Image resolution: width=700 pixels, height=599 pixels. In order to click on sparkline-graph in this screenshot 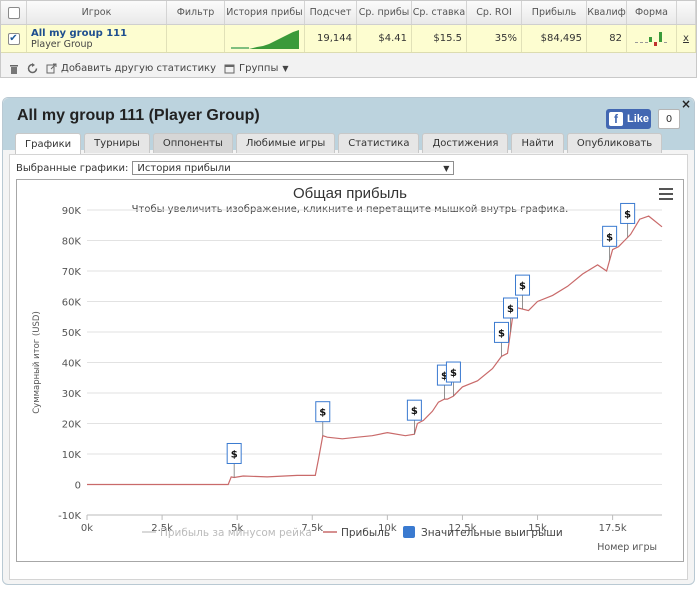, I will do `click(264, 39)`.